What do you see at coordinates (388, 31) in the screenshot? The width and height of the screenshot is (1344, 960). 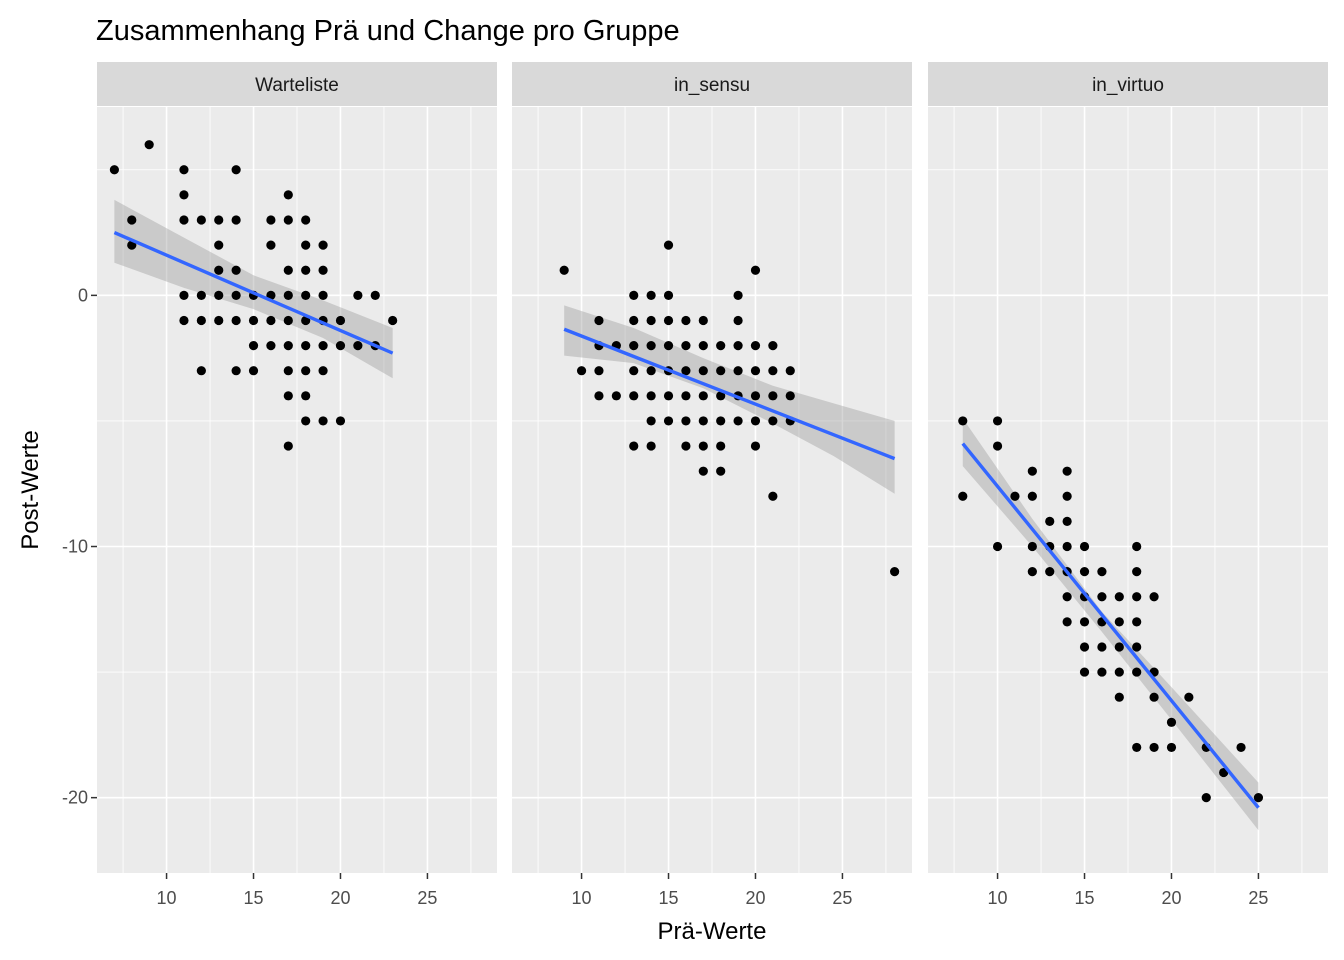 I see `chart-title: Zusammenhang Prä und Change pro Gruppe` at bounding box center [388, 31].